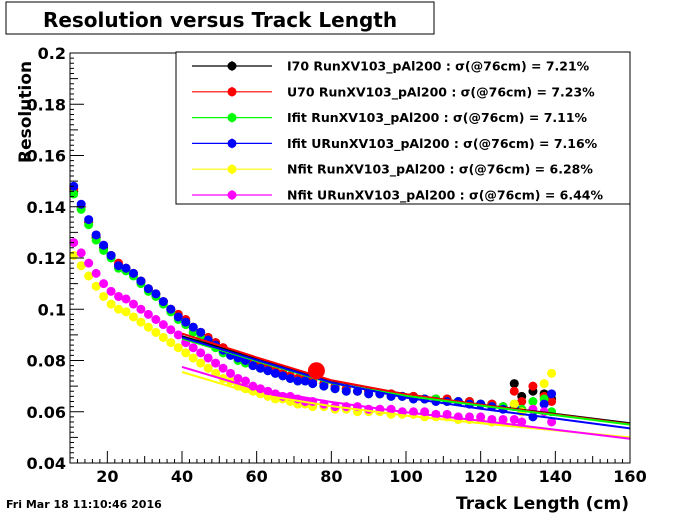 The width and height of the screenshot is (700, 514). What do you see at coordinates (331, 476) in the screenshot?
I see `x-tick-label: 80` at bounding box center [331, 476].